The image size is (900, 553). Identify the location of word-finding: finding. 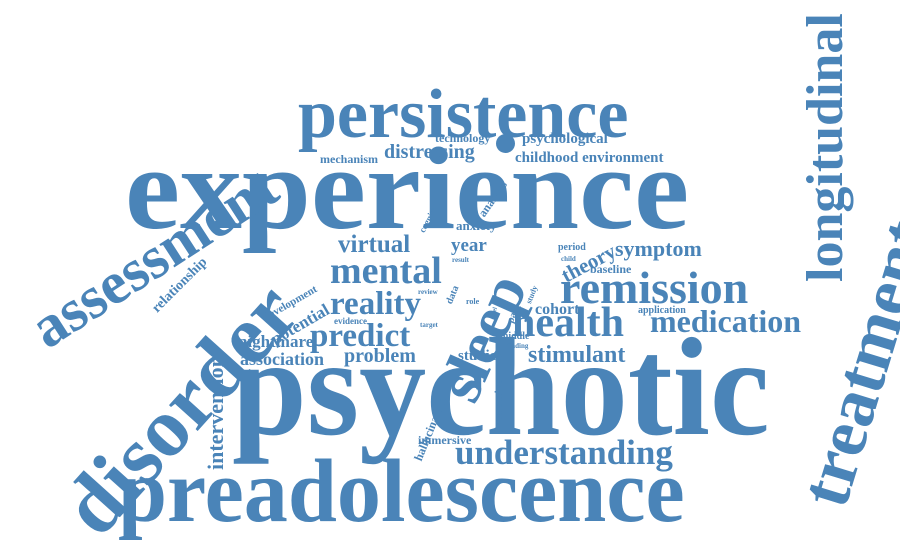
(518, 346).